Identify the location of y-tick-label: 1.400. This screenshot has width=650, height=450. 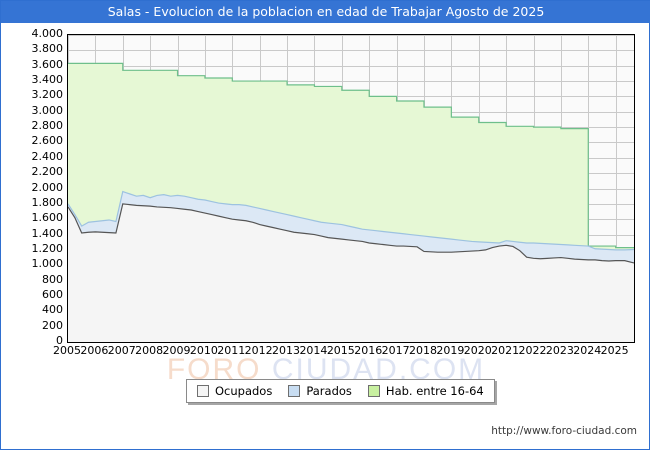
(47, 233).